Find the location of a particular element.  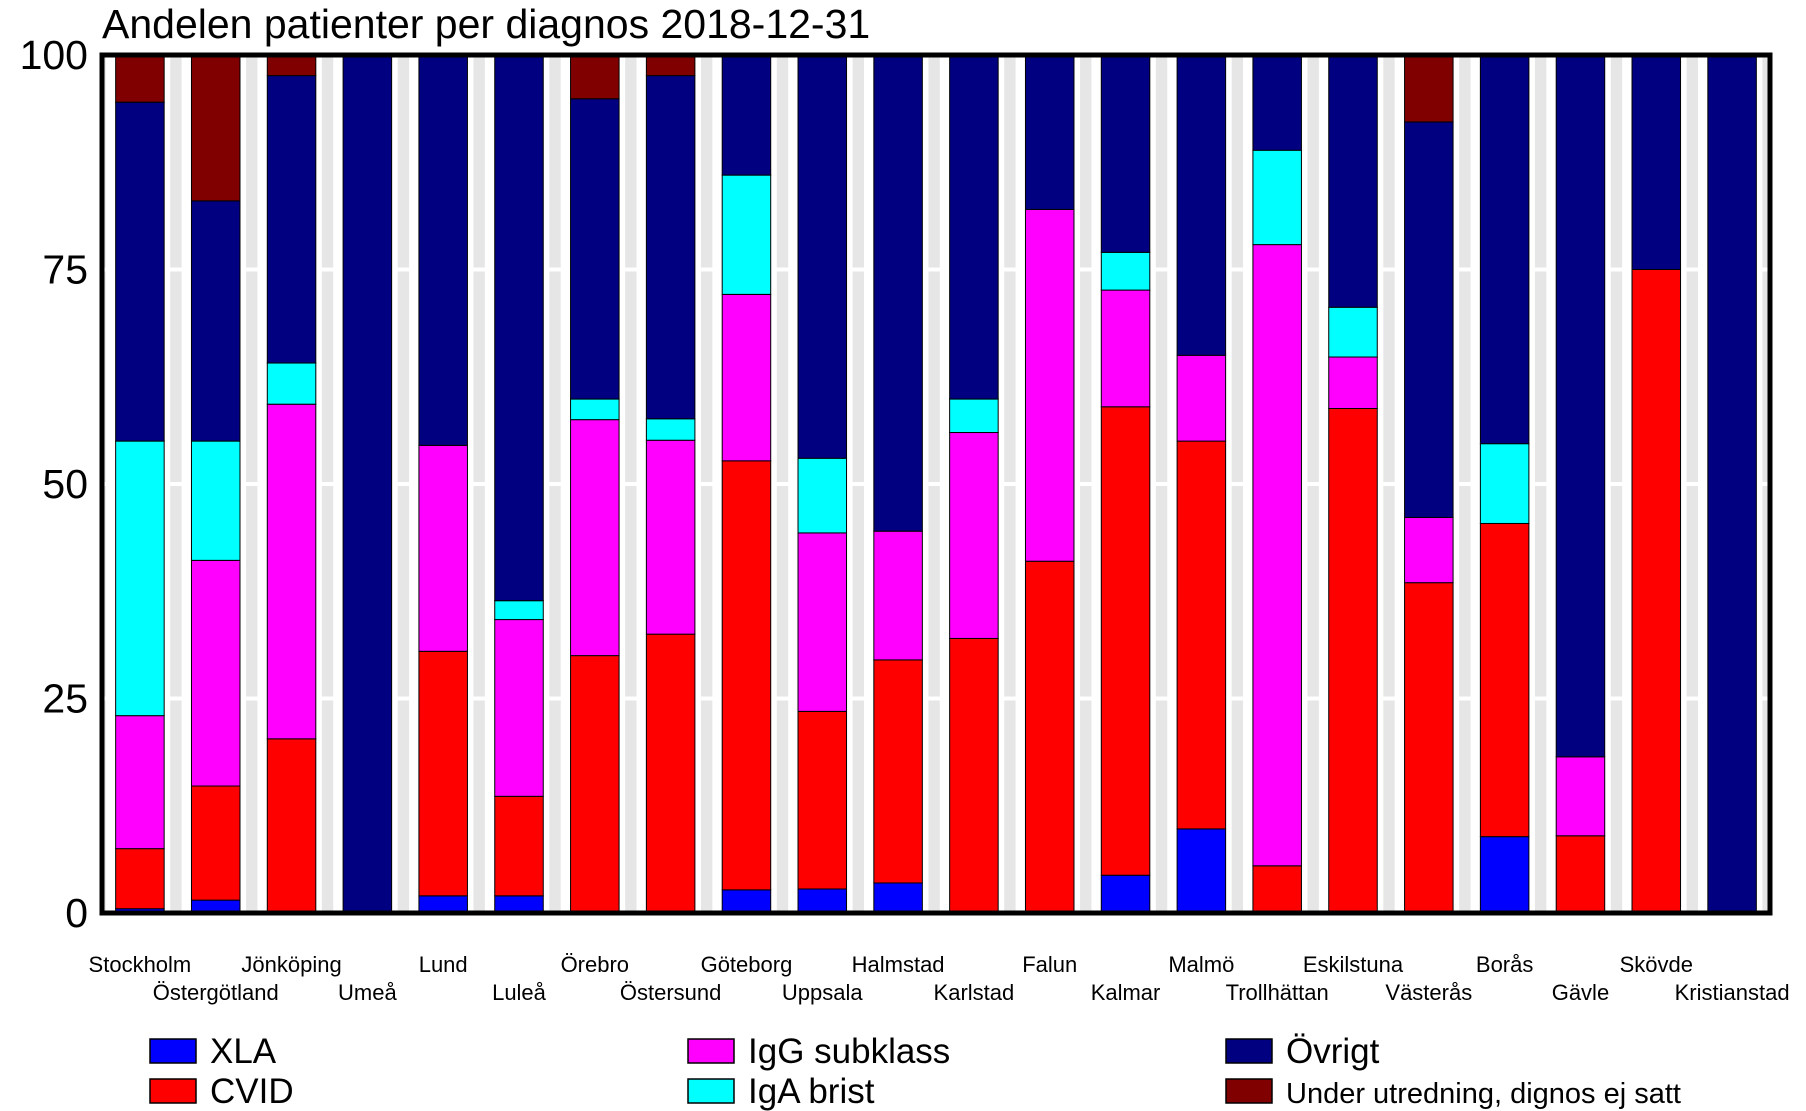

x-tick-label: Malmö is located at coordinates (1201, 964).